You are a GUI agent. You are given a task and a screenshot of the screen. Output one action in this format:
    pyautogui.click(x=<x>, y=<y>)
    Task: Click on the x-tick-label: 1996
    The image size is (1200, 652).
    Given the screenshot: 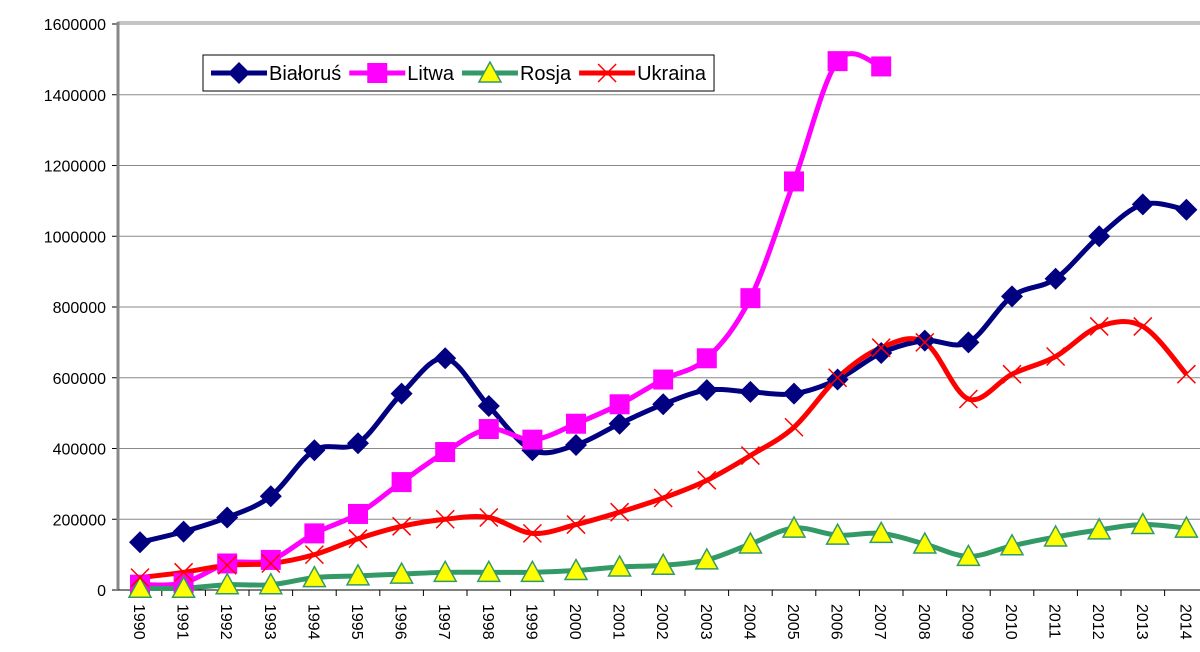 What is the action you would take?
    pyautogui.click(x=400, y=622)
    